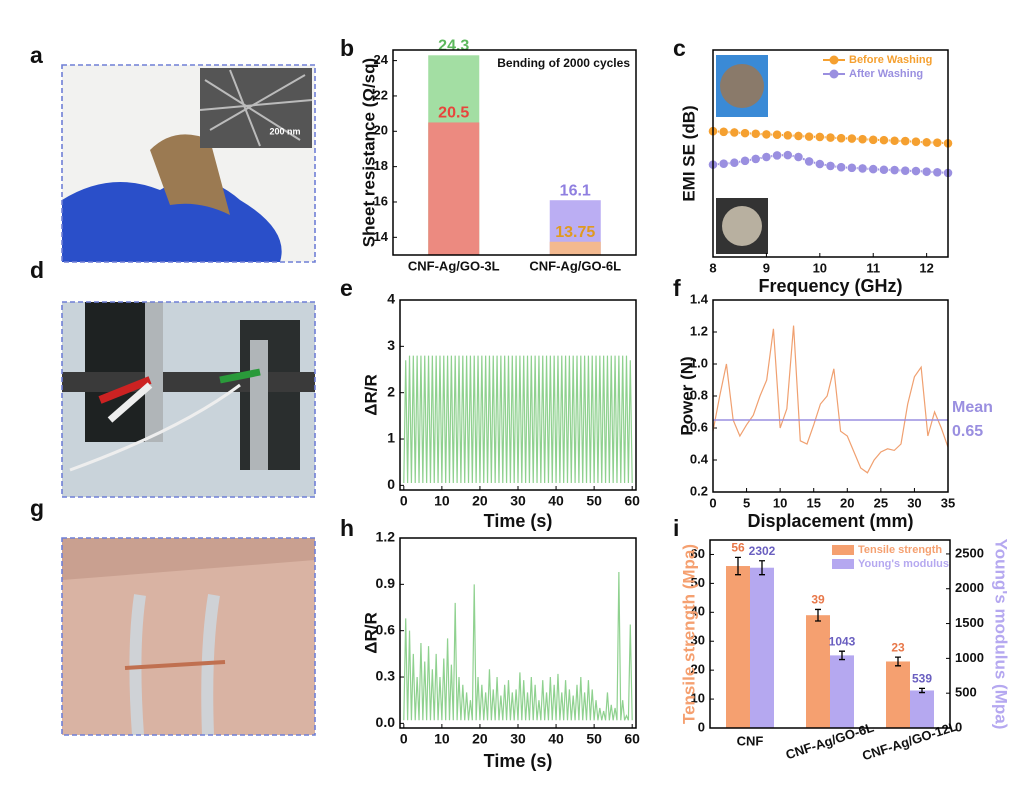  What do you see at coordinates (563, 63) in the screenshot?
I see `annotation: Bending of 2000 cycles` at bounding box center [563, 63].